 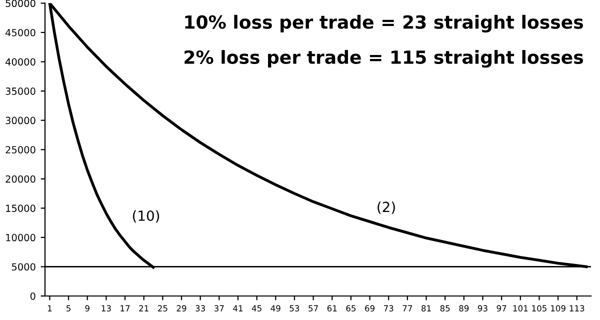 I want to click on annotation: 10% loss per trade = 23 straight losses, so click(x=384, y=23).